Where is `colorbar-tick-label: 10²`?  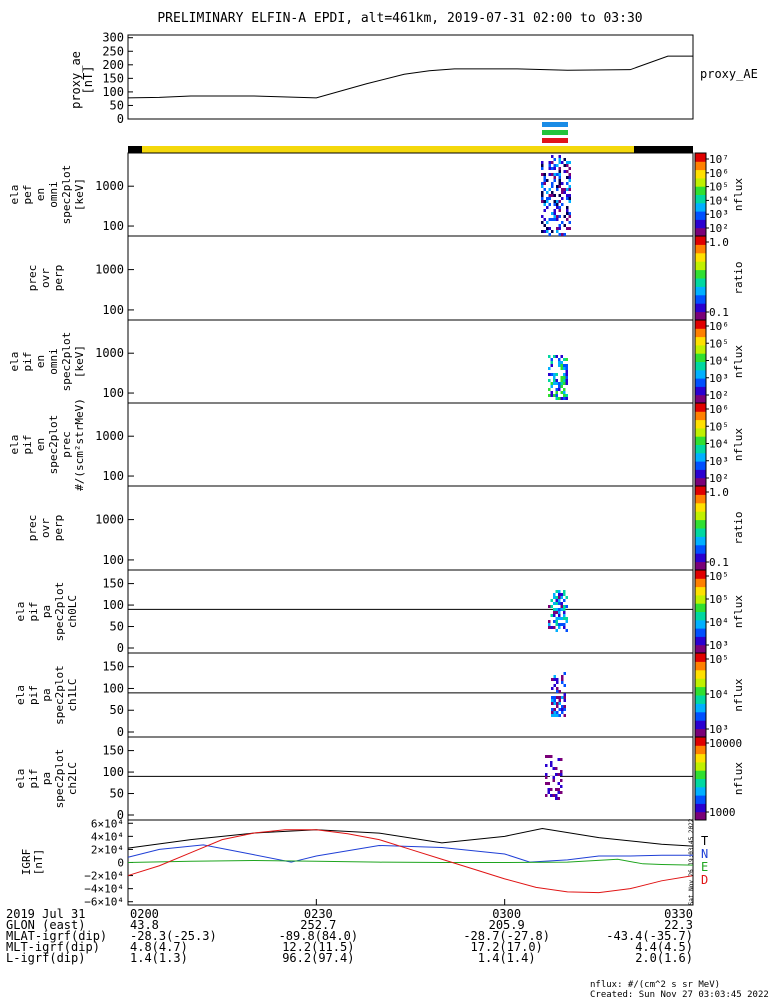
colorbar-tick-label: 10² is located at coordinates (719, 395).